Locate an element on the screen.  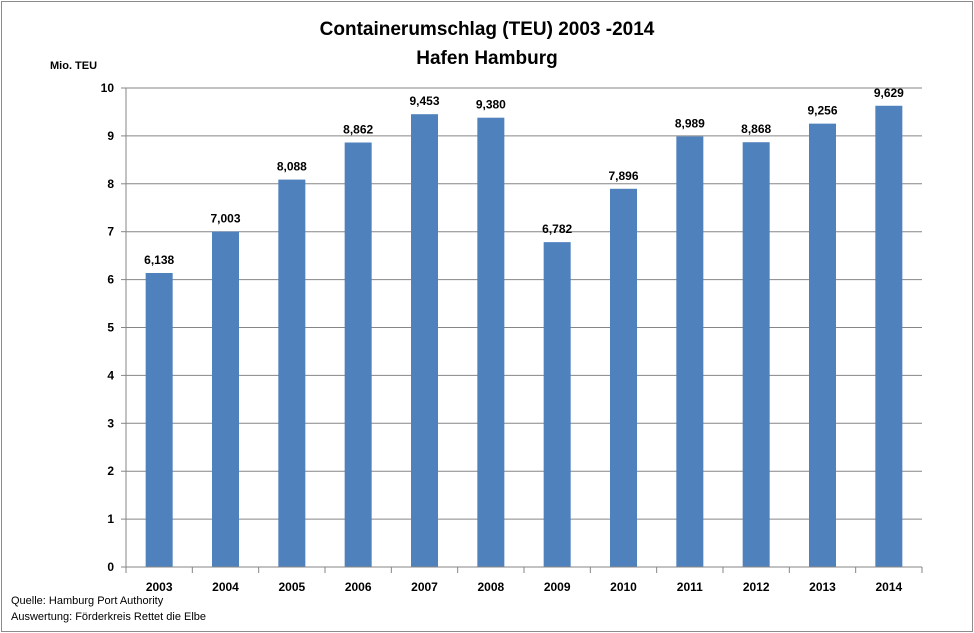
y-tick-label: 2 is located at coordinates (110, 471).